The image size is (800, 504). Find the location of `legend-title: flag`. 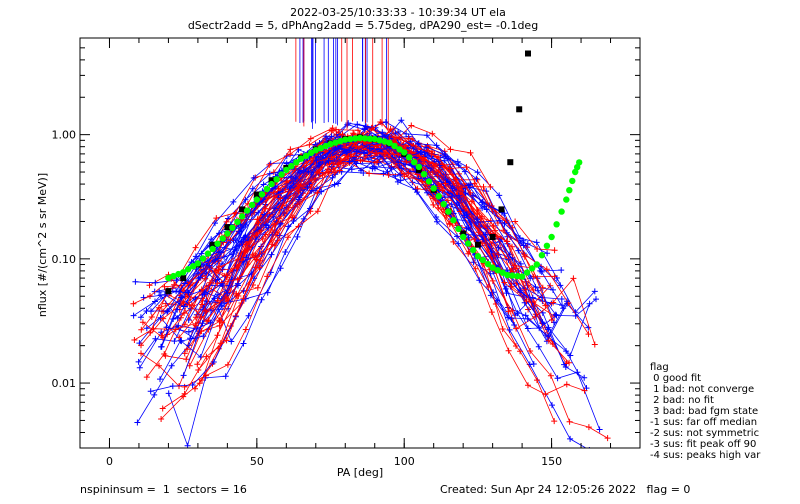

legend-title: flag is located at coordinates (659, 367).